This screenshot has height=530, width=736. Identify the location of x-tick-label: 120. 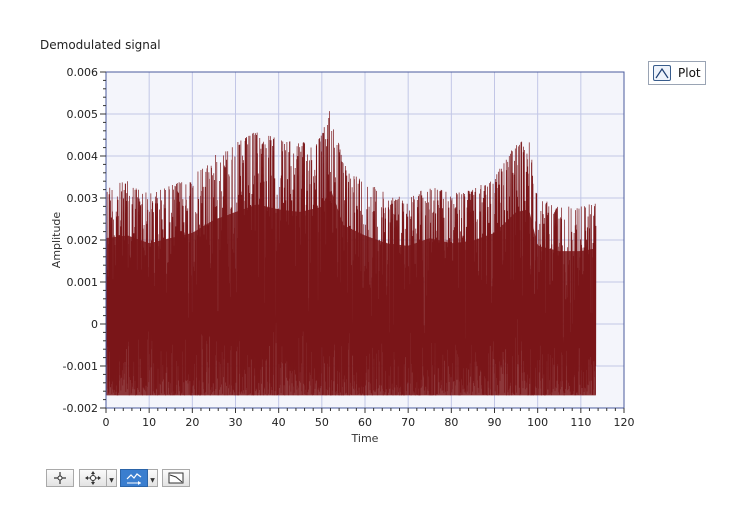
(624, 422).